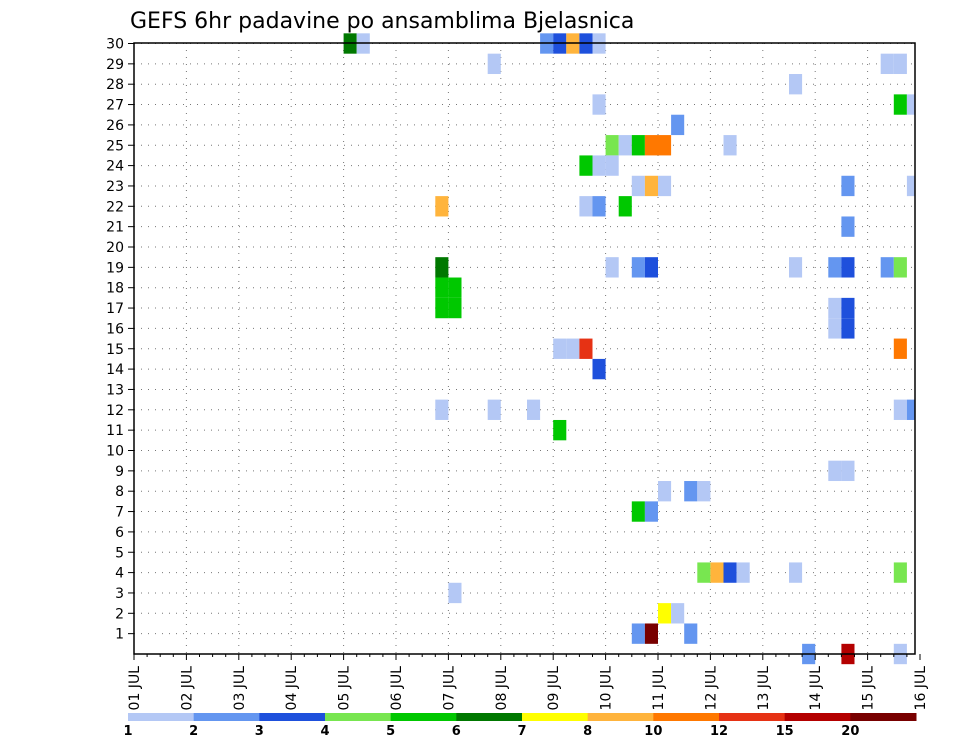  What do you see at coordinates (785, 731) in the screenshot?
I see `legend-label: 15` at bounding box center [785, 731].